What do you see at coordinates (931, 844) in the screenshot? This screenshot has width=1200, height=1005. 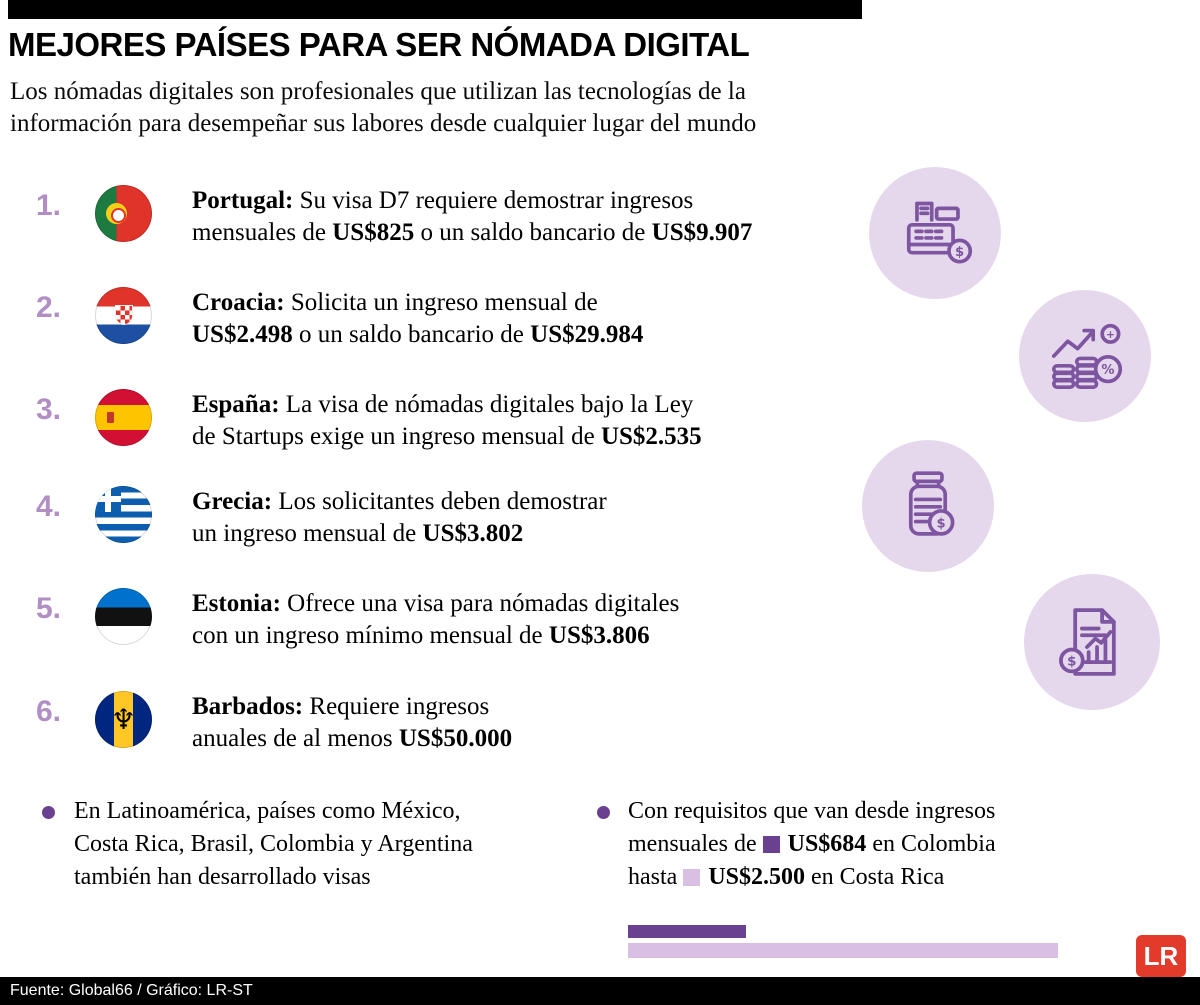 I see `note-text: en Colombia` at bounding box center [931, 844].